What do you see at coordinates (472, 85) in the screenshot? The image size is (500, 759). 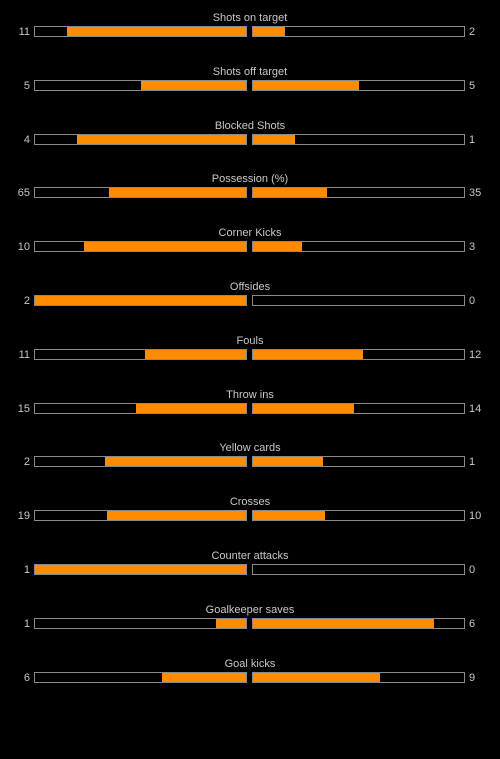 I see `away-value: 5` at bounding box center [472, 85].